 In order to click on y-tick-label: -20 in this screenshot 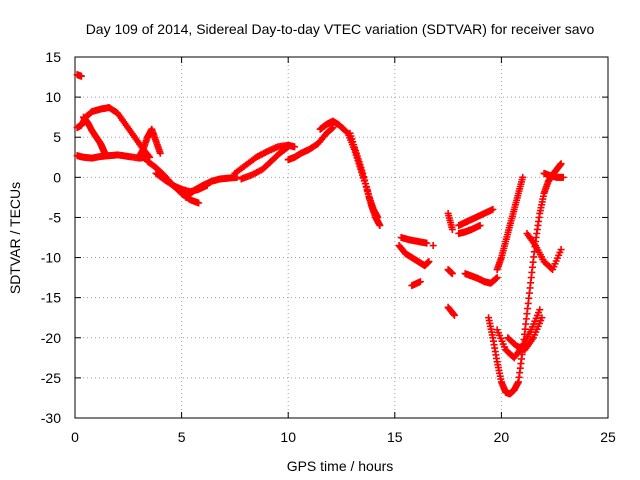, I will do `click(51, 338)`.